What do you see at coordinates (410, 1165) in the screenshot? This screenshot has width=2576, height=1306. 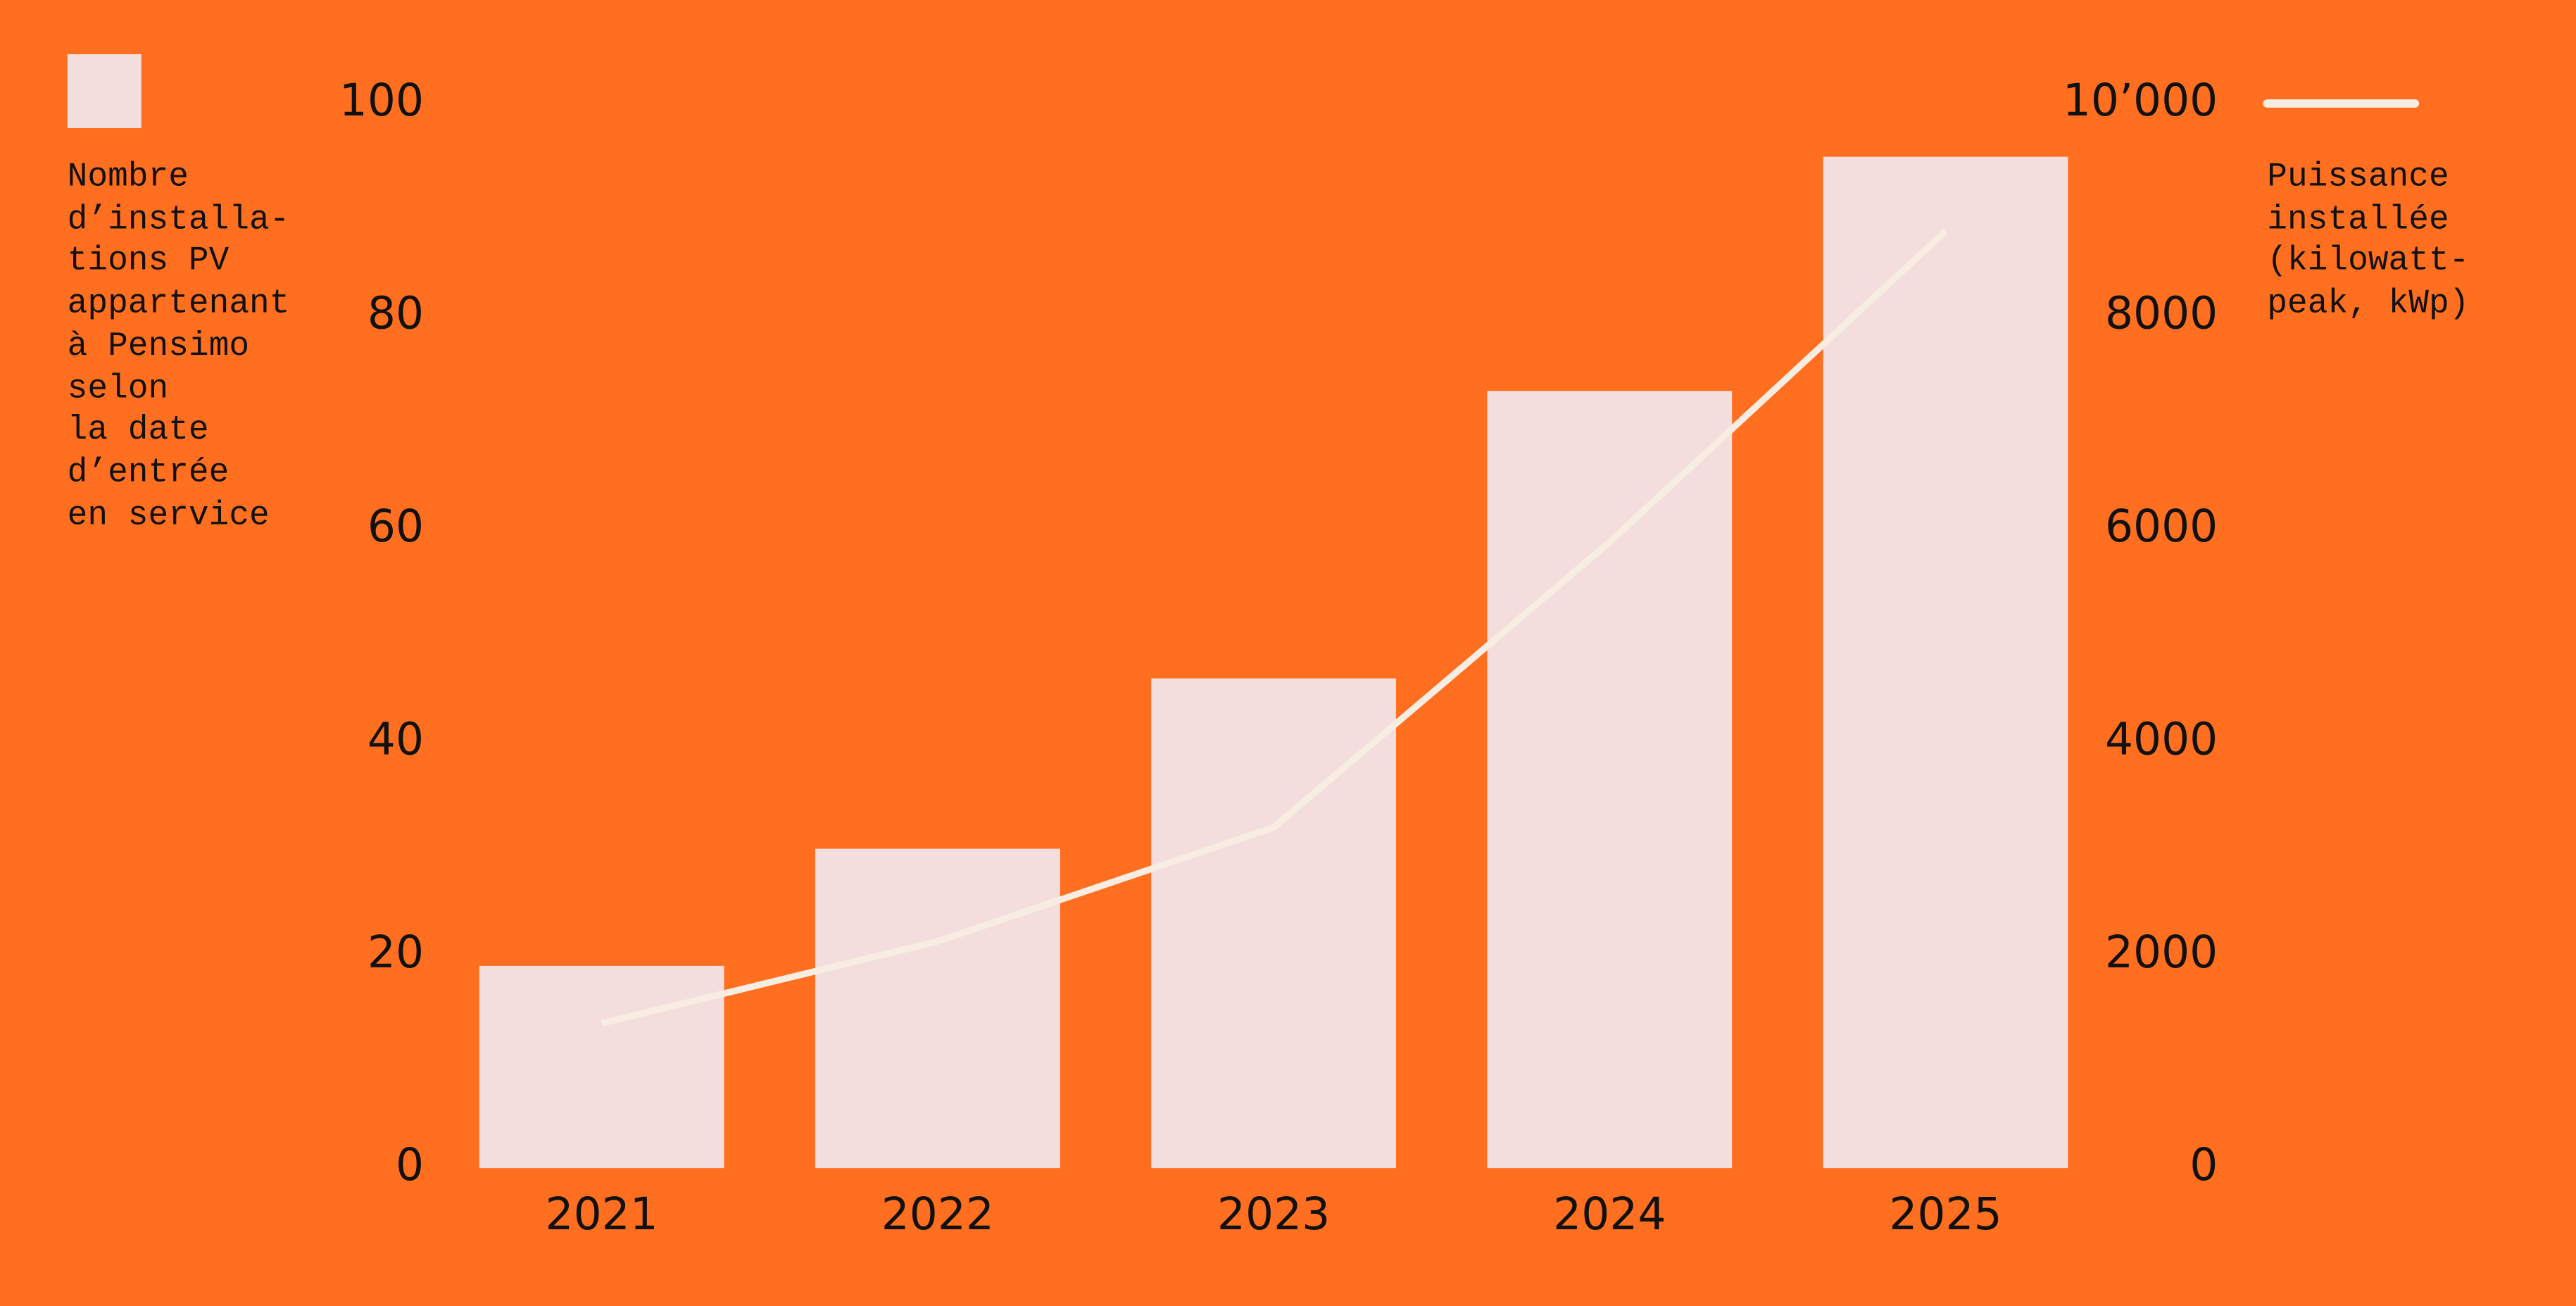 I see `y-tick-label: 0` at bounding box center [410, 1165].